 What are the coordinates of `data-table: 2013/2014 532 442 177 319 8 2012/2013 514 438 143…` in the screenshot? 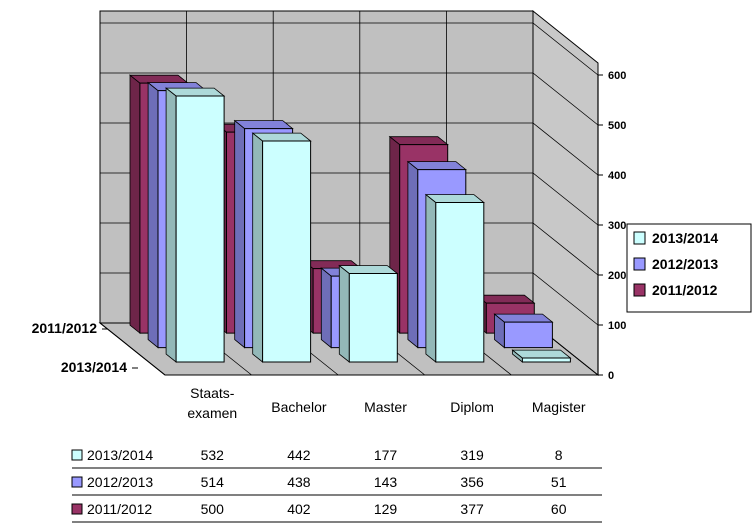 It's located at (336, 485).